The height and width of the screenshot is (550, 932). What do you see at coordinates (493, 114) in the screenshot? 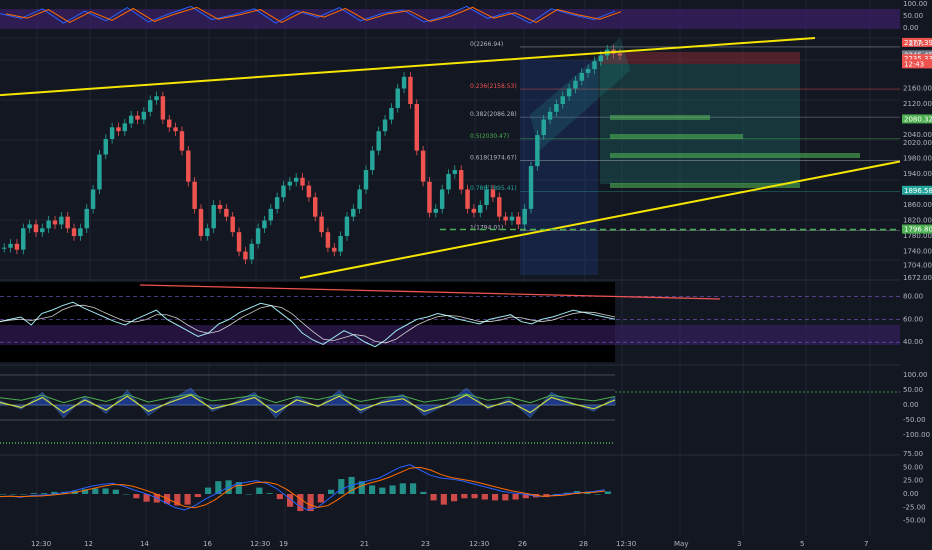
I see `fib-level-label: 0.382(2086.28)` at bounding box center [493, 114].